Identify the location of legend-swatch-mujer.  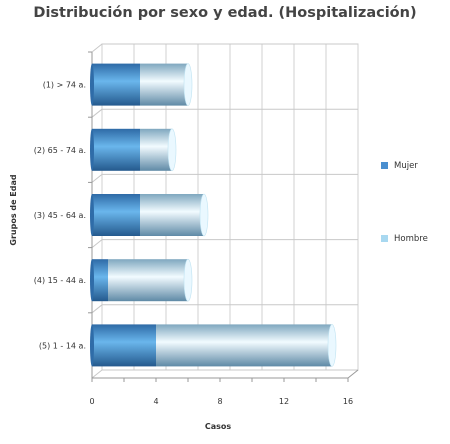
(384, 165).